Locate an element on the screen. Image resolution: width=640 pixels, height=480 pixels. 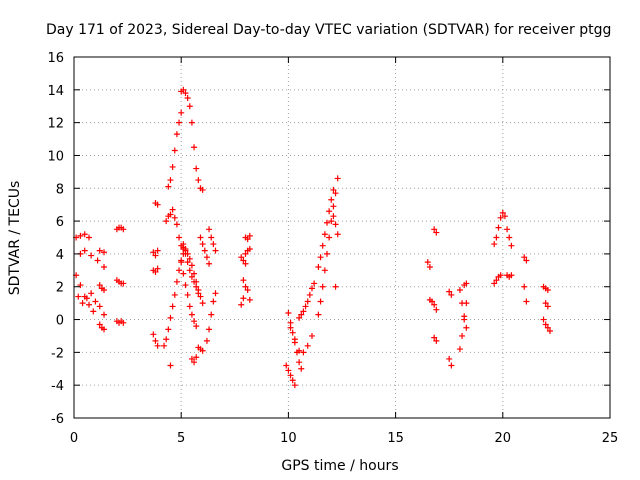
x-tick-label: 0 is located at coordinates (74, 438).